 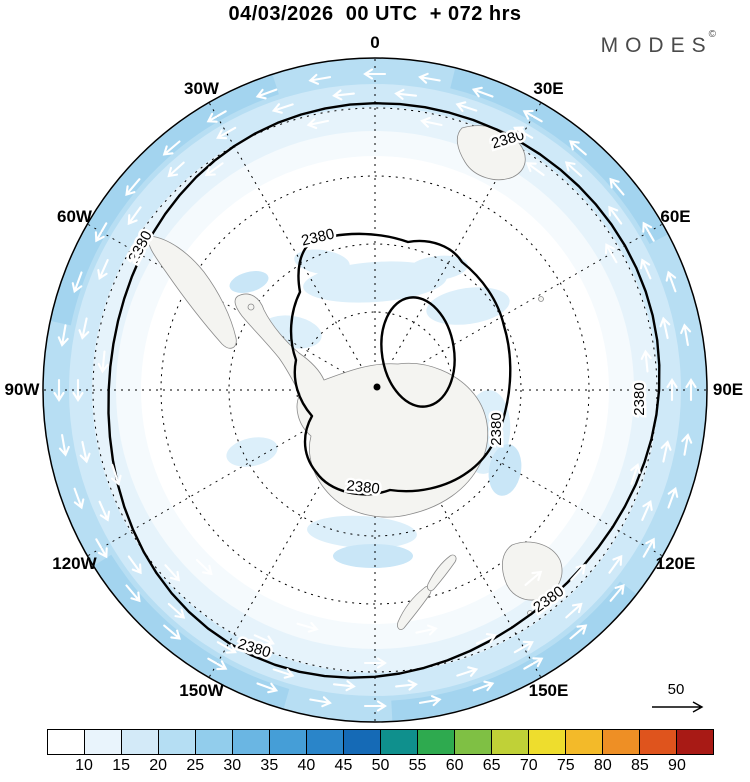 I want to click on reference-vector: 50, so click(x=678, y=697).